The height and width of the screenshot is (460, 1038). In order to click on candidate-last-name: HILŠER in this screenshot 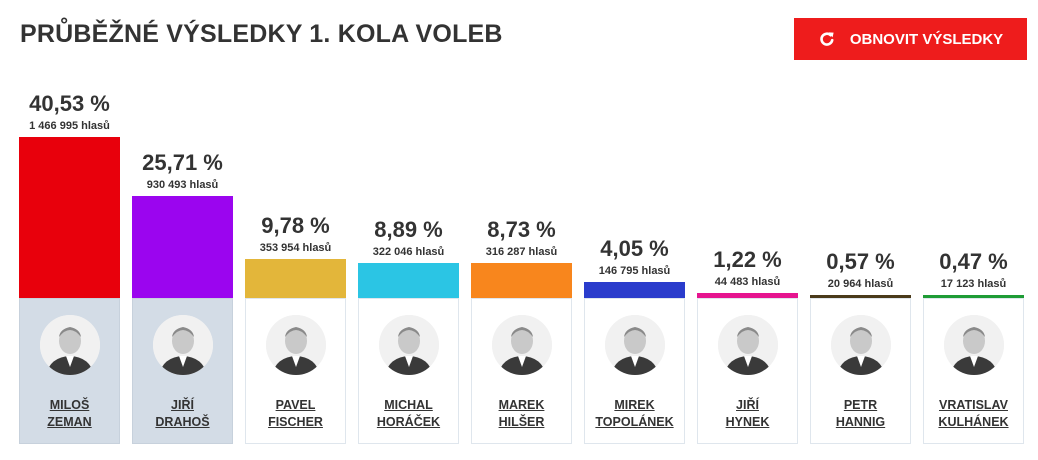, I will do `click(521, 422)`.